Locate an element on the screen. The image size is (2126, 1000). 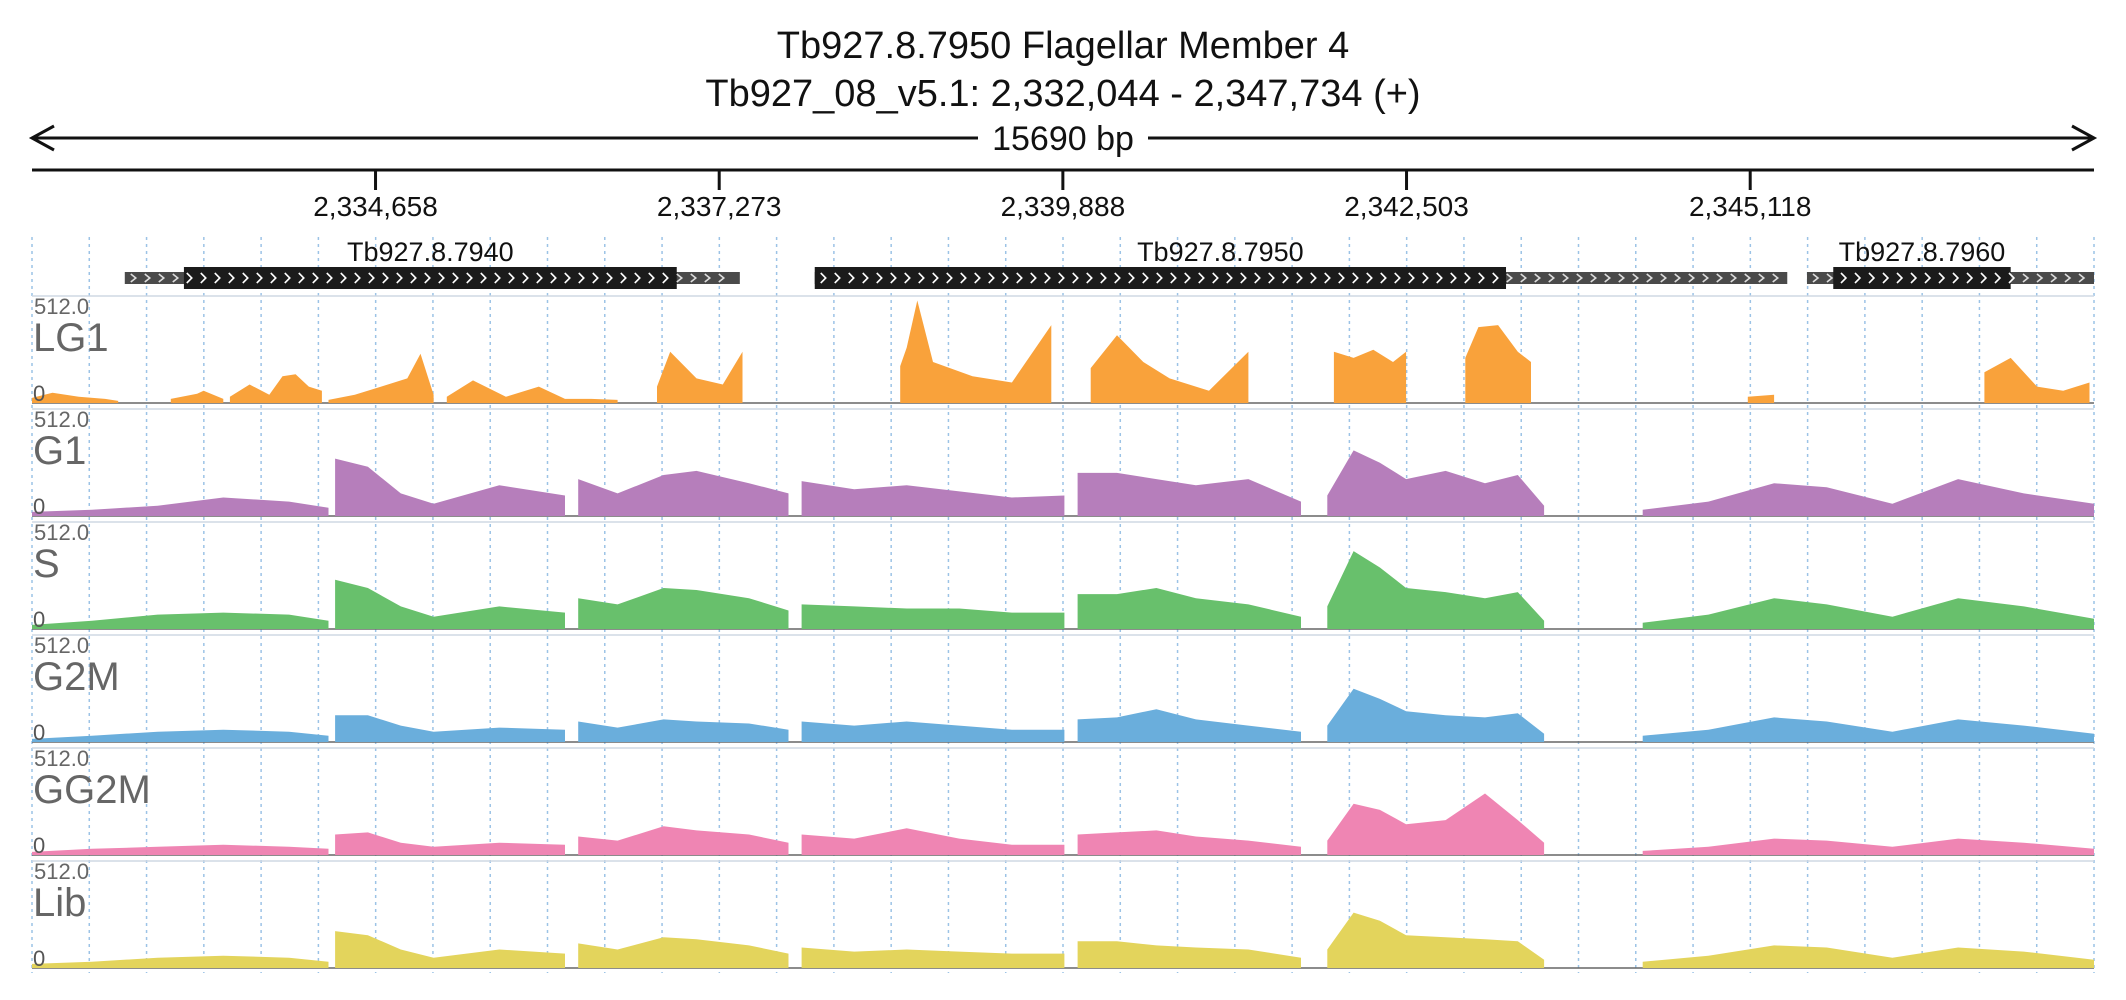
figure-title-line2: Tb927_08_v5.1: 2,332,044 - 2,347,734 (+) is located at coordinates (1062, 94).